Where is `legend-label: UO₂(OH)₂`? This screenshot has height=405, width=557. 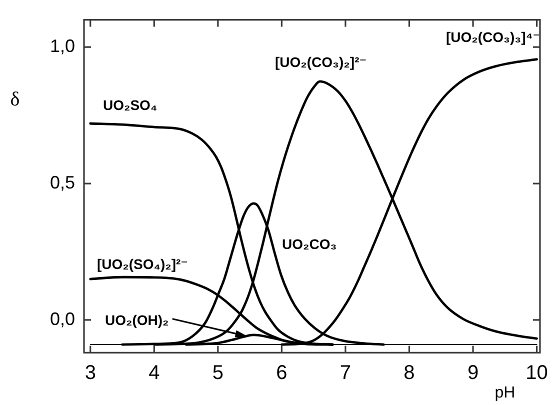
legend-label: UO₂(OH)₂ is located at coordinates (137, 320).